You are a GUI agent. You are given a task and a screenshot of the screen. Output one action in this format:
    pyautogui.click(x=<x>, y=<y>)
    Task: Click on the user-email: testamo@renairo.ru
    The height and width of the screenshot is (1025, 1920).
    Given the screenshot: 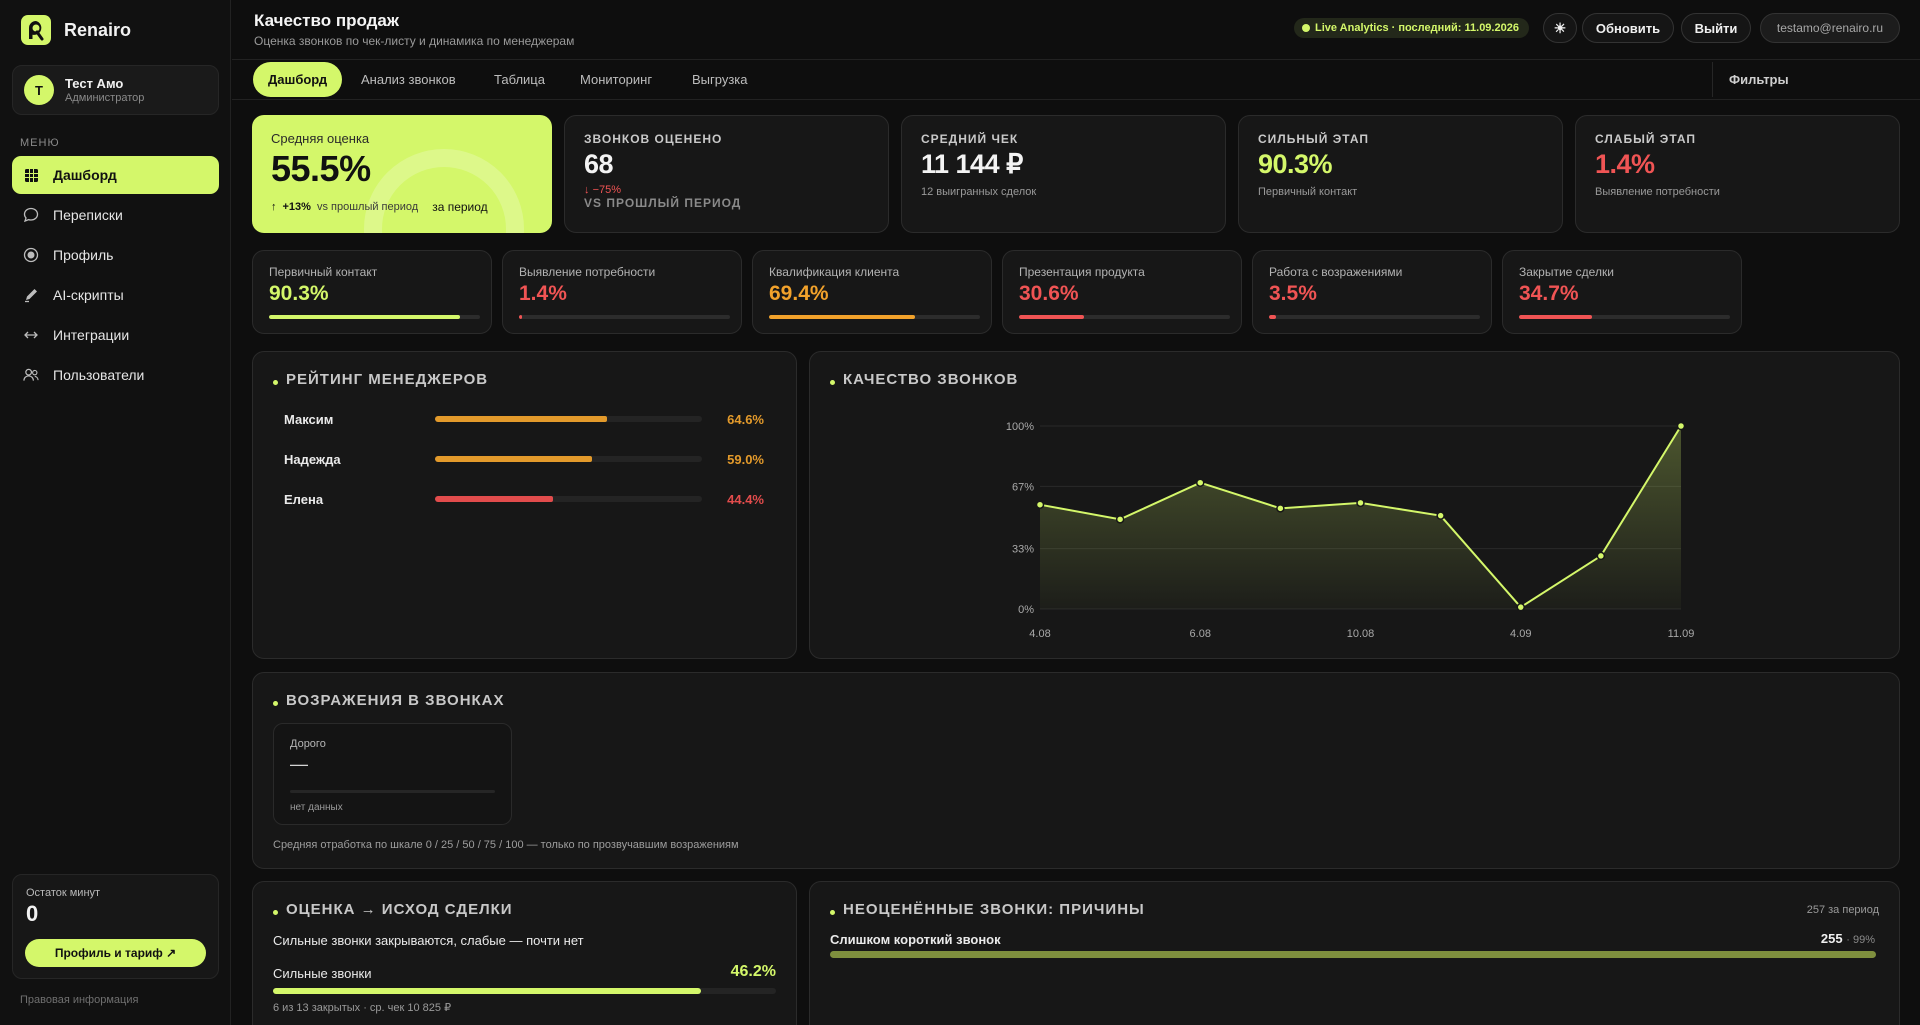 What is the action you would take?
    pyautogui.click(x=1830, y=28)
    